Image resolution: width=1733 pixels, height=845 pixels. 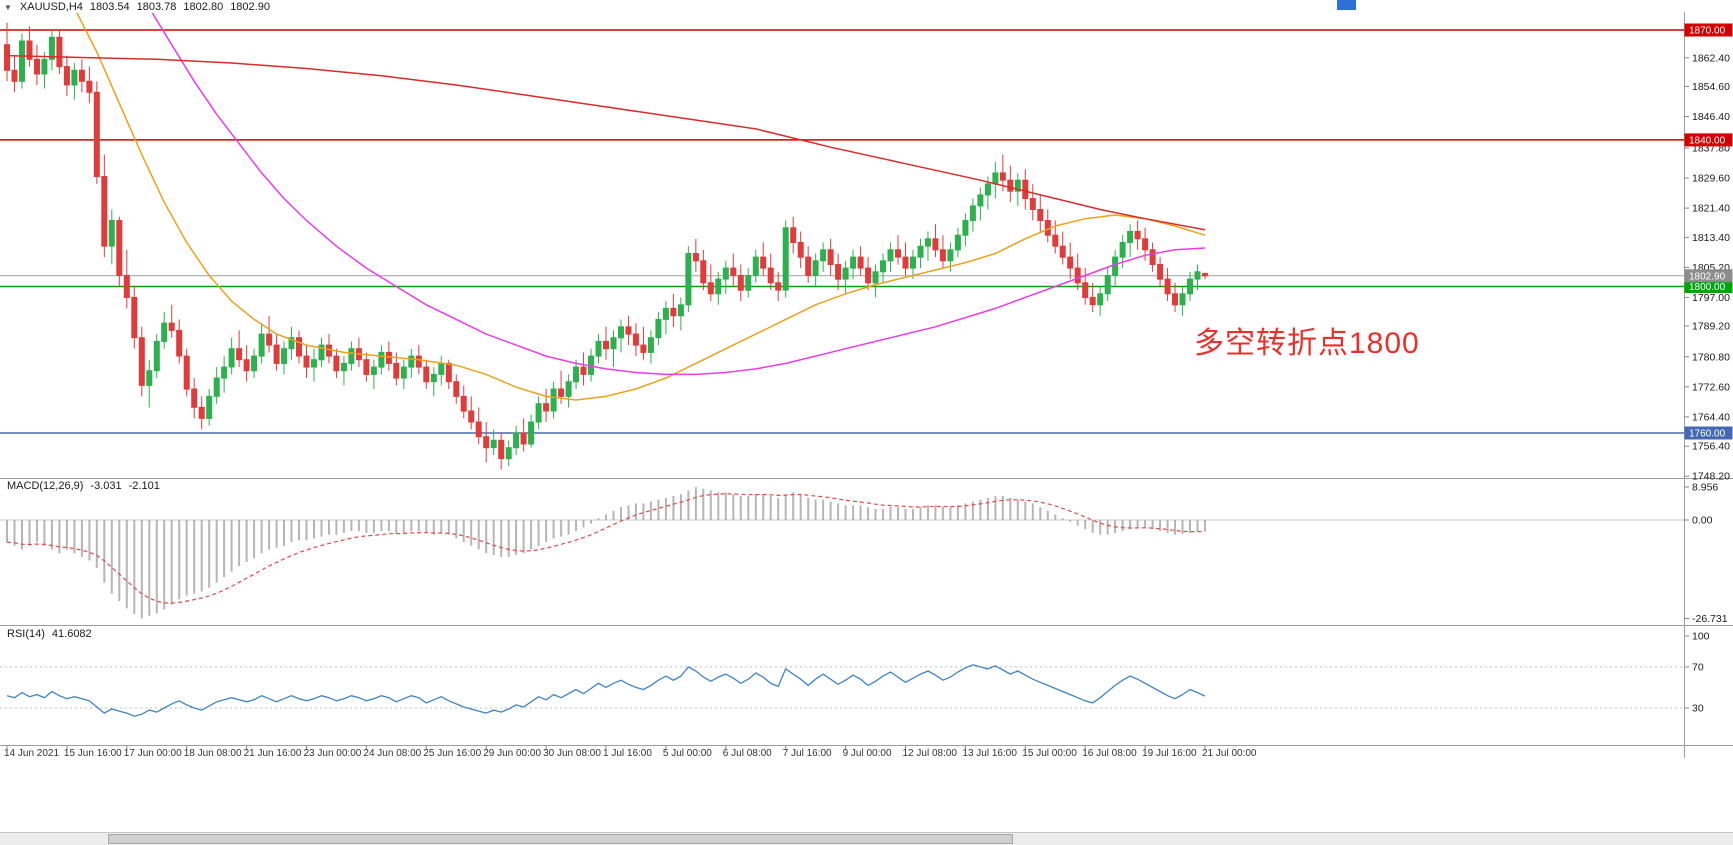 I want to click on svg-text: 1797.00, so click(x=1711, y=298).